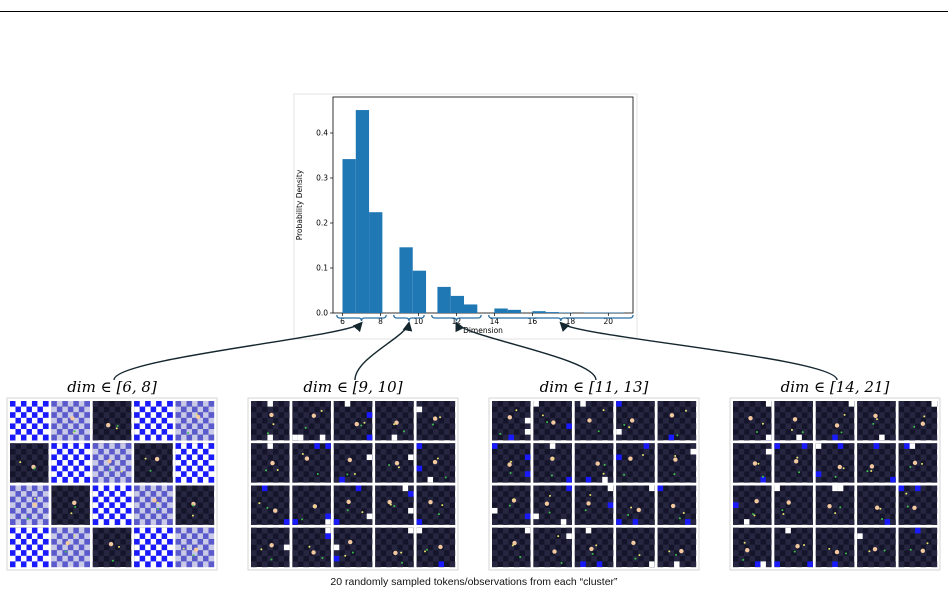  Describe the element at coordinates (322, 223) in the screenshot. I see `y-tick-label: 0.2` at that location.